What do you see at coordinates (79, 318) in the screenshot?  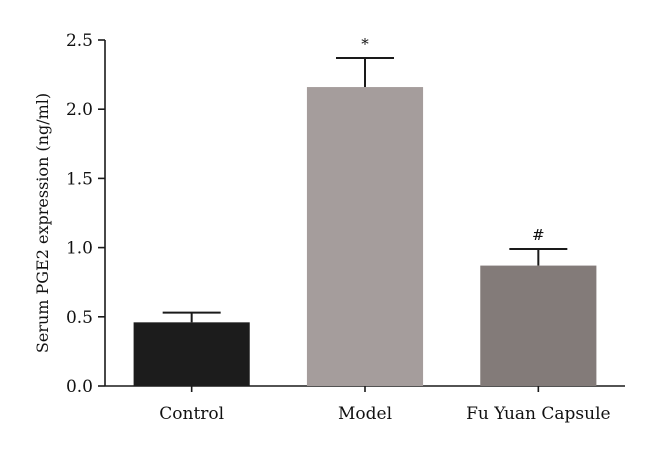 I see `y-tick-label: 0.5` at bounding box center [79, 318].